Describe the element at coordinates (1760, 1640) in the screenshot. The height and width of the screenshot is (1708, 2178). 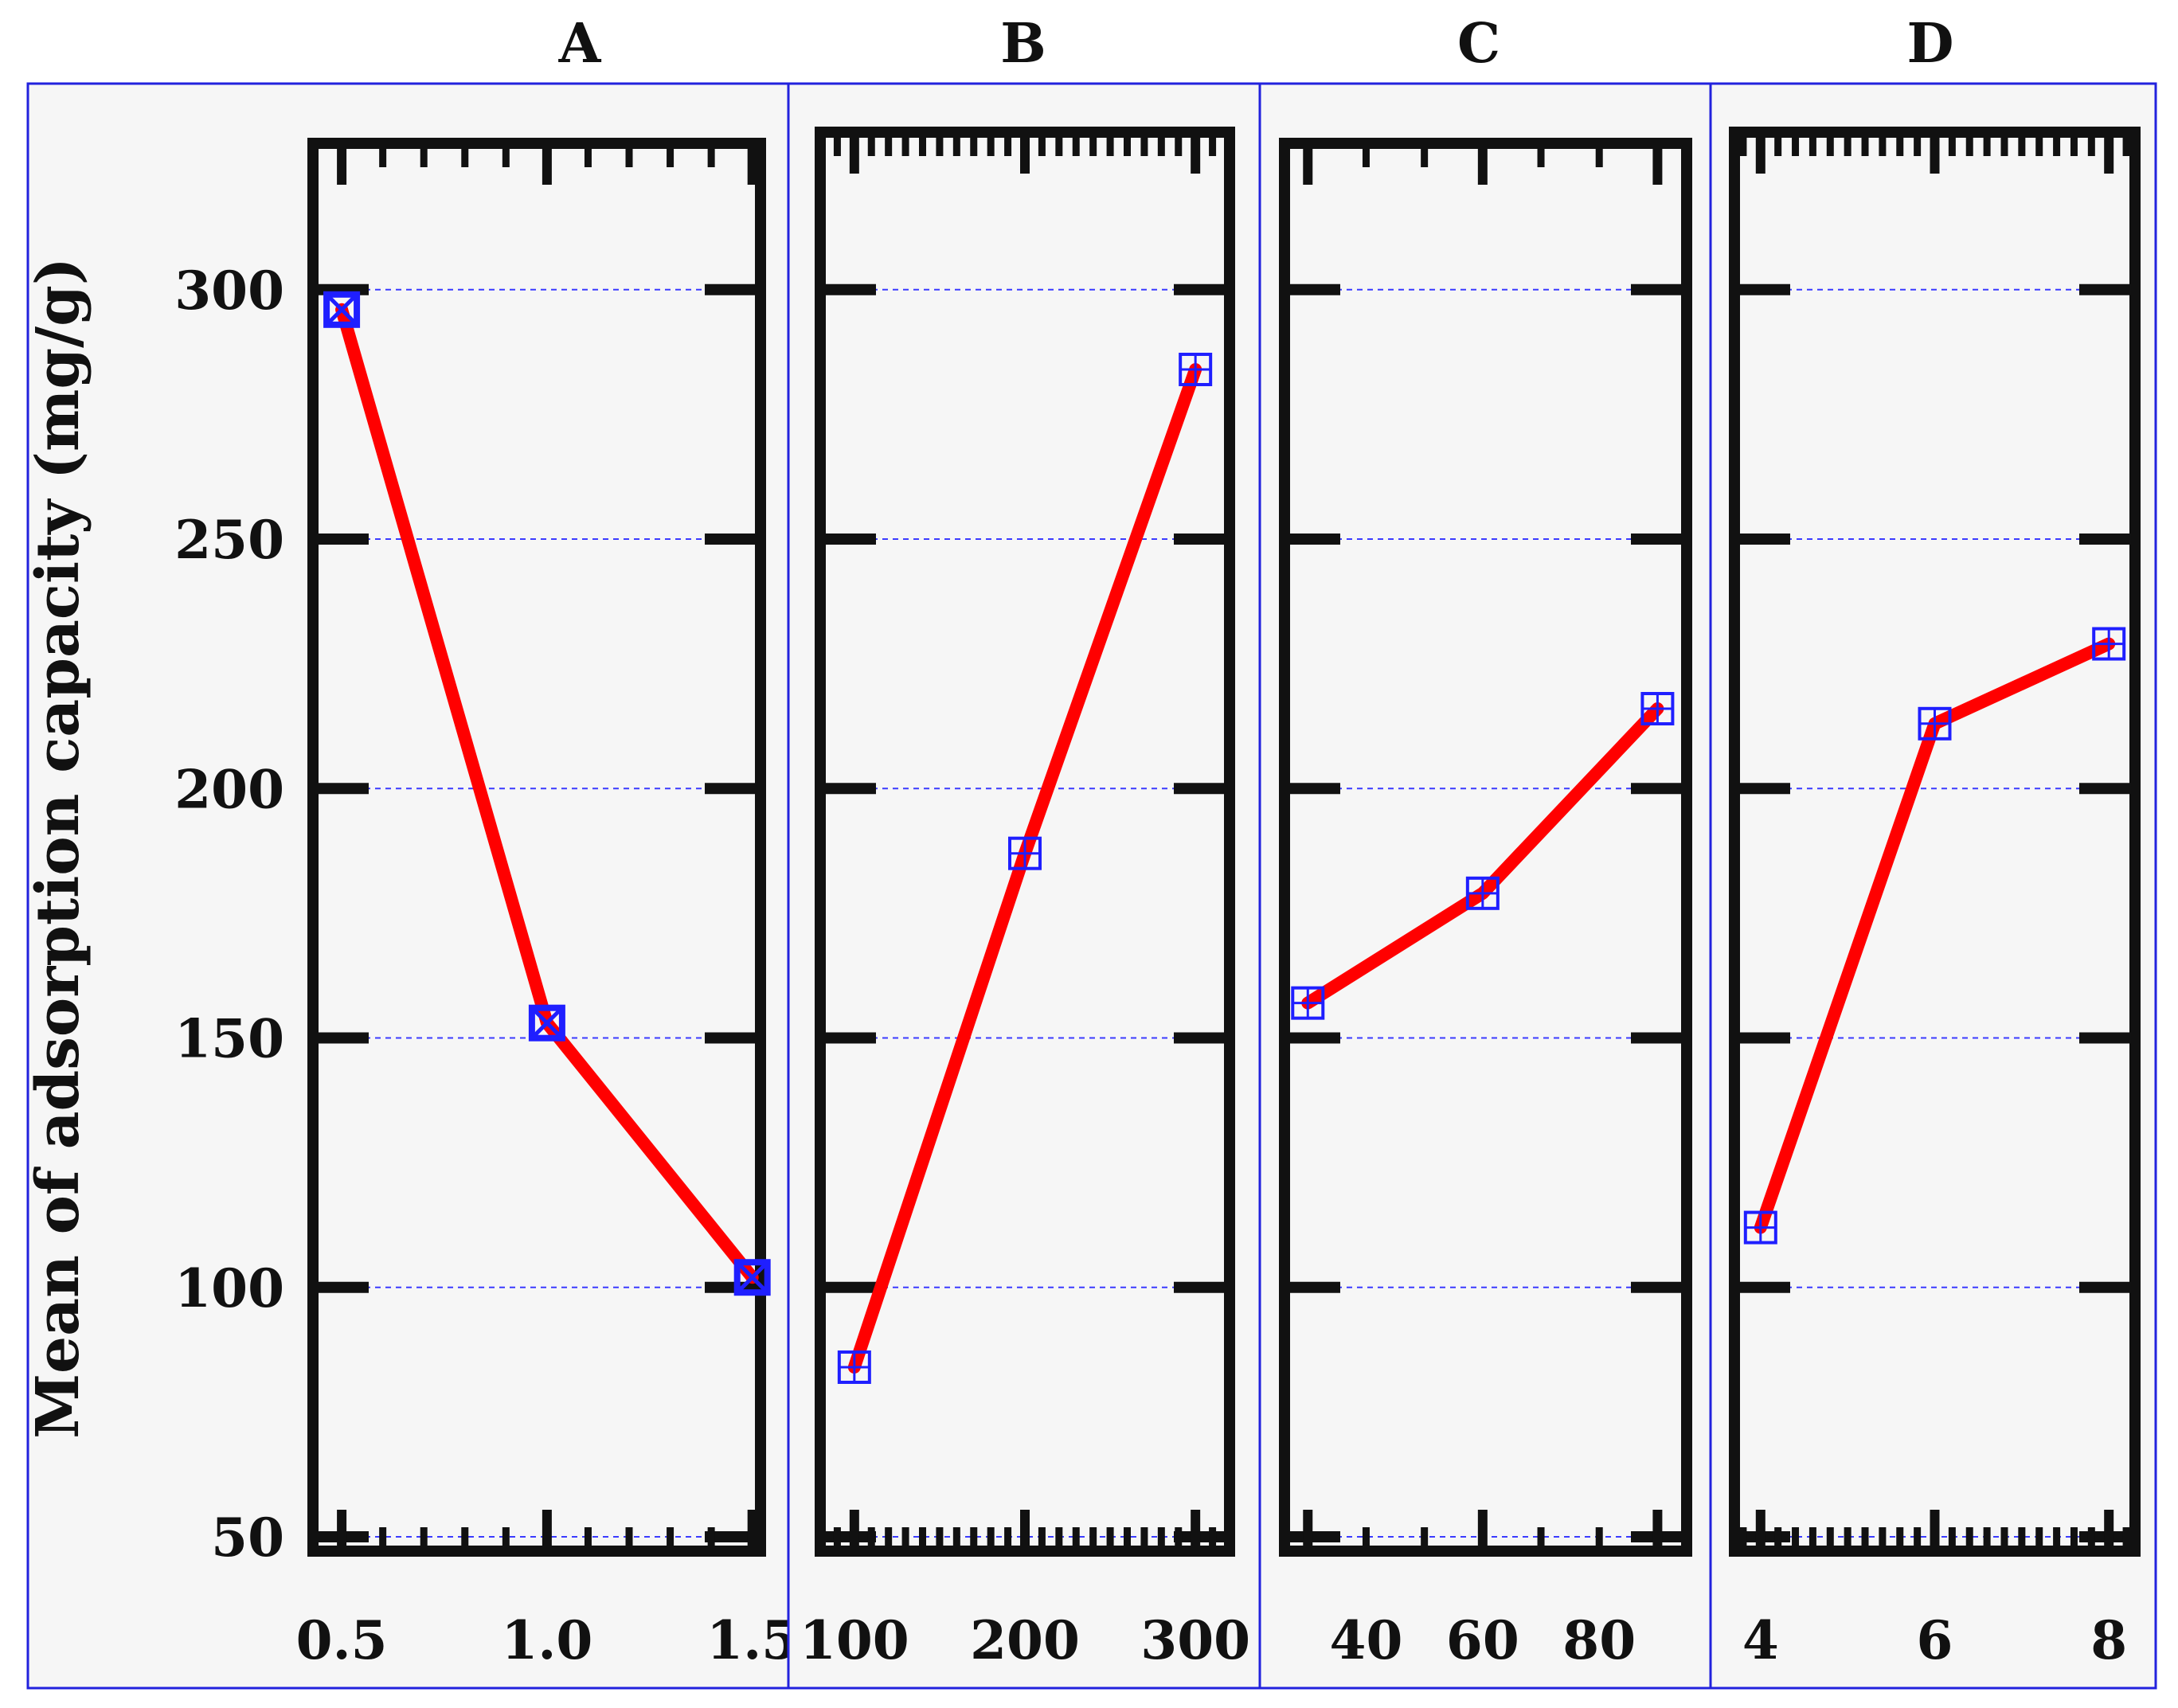
I see `x-tick-label: 4` at that location.